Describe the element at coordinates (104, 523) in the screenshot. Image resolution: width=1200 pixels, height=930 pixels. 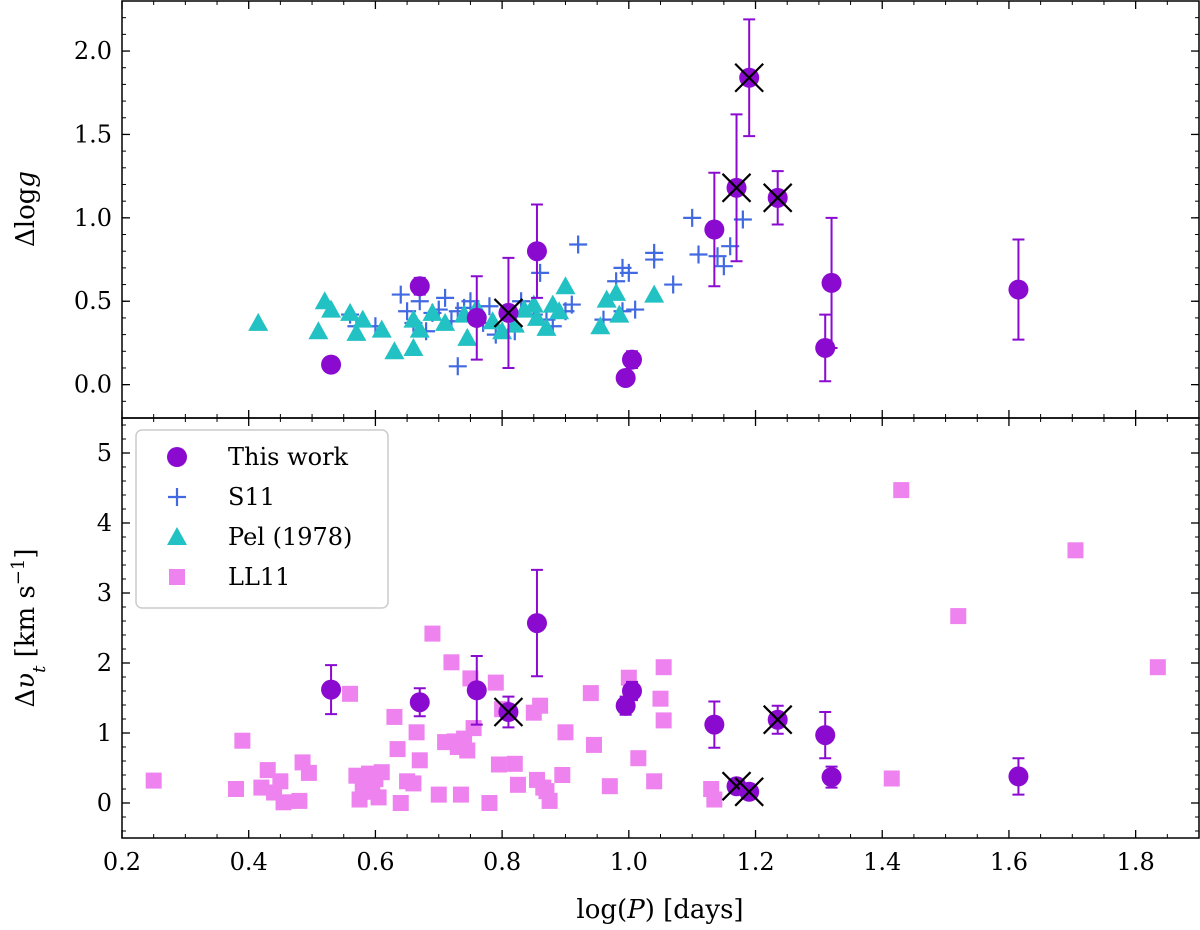
I see `y-tick-label: 4` at that location.